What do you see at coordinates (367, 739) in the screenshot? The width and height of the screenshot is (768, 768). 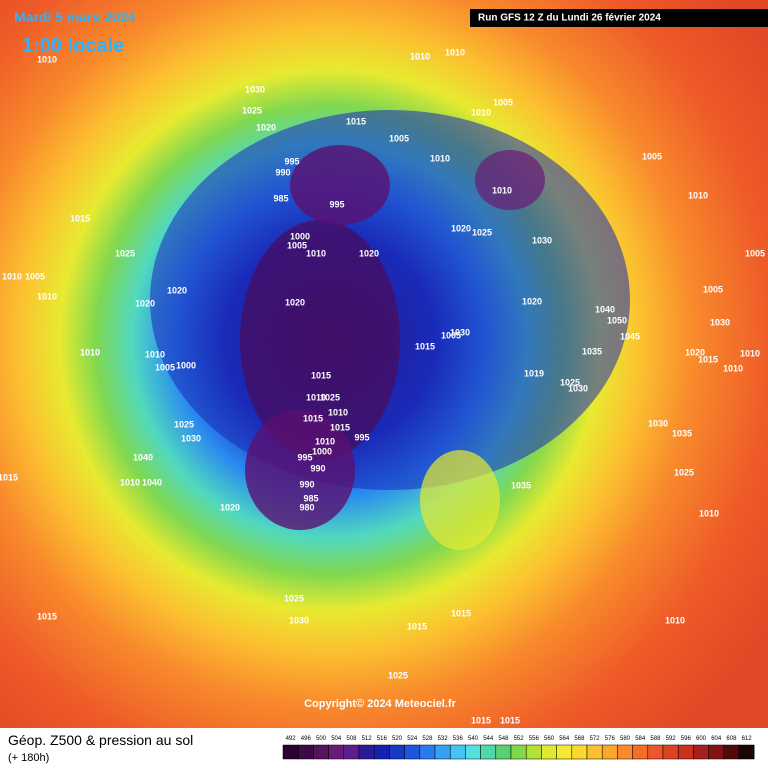 I see `colorbar-label: 512` at bounding box center [367, 739].